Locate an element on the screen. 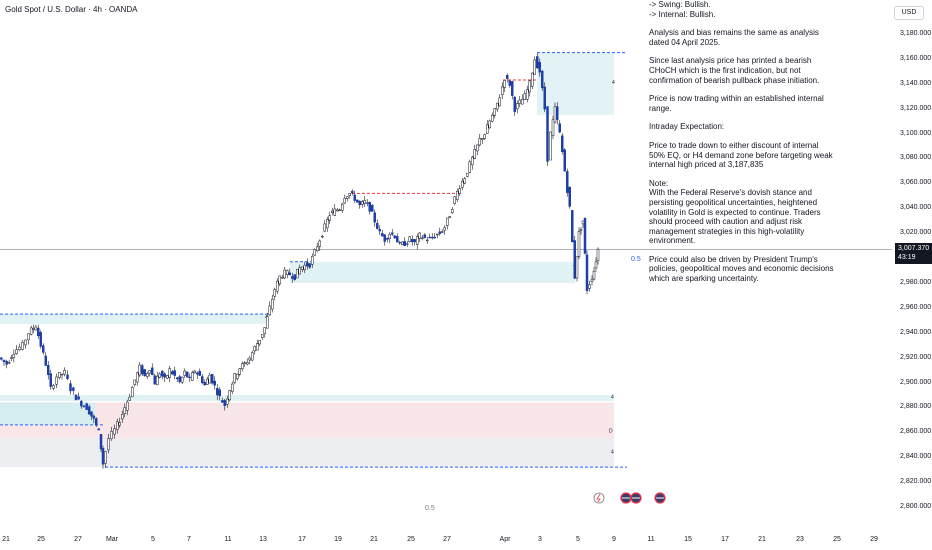  time-tick-label: 3 is located at coordinates (540, 539).